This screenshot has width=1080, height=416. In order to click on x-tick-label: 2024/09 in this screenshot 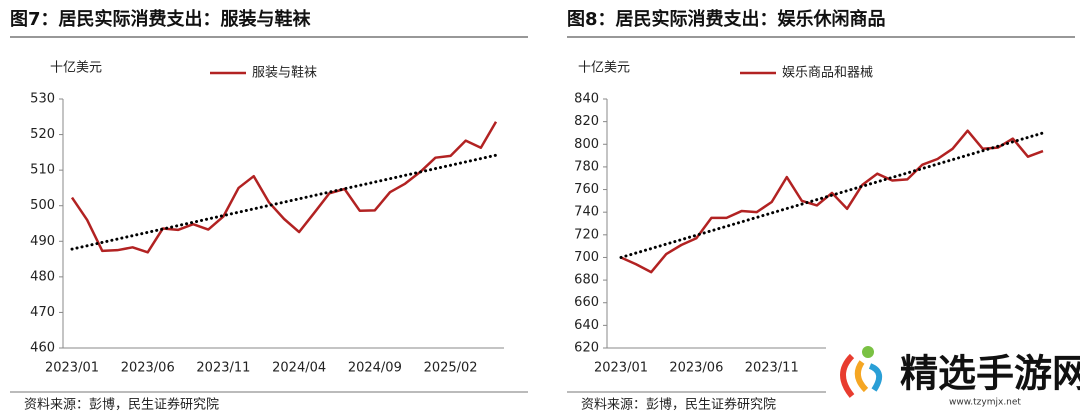, I will do `click(375, 368)`.